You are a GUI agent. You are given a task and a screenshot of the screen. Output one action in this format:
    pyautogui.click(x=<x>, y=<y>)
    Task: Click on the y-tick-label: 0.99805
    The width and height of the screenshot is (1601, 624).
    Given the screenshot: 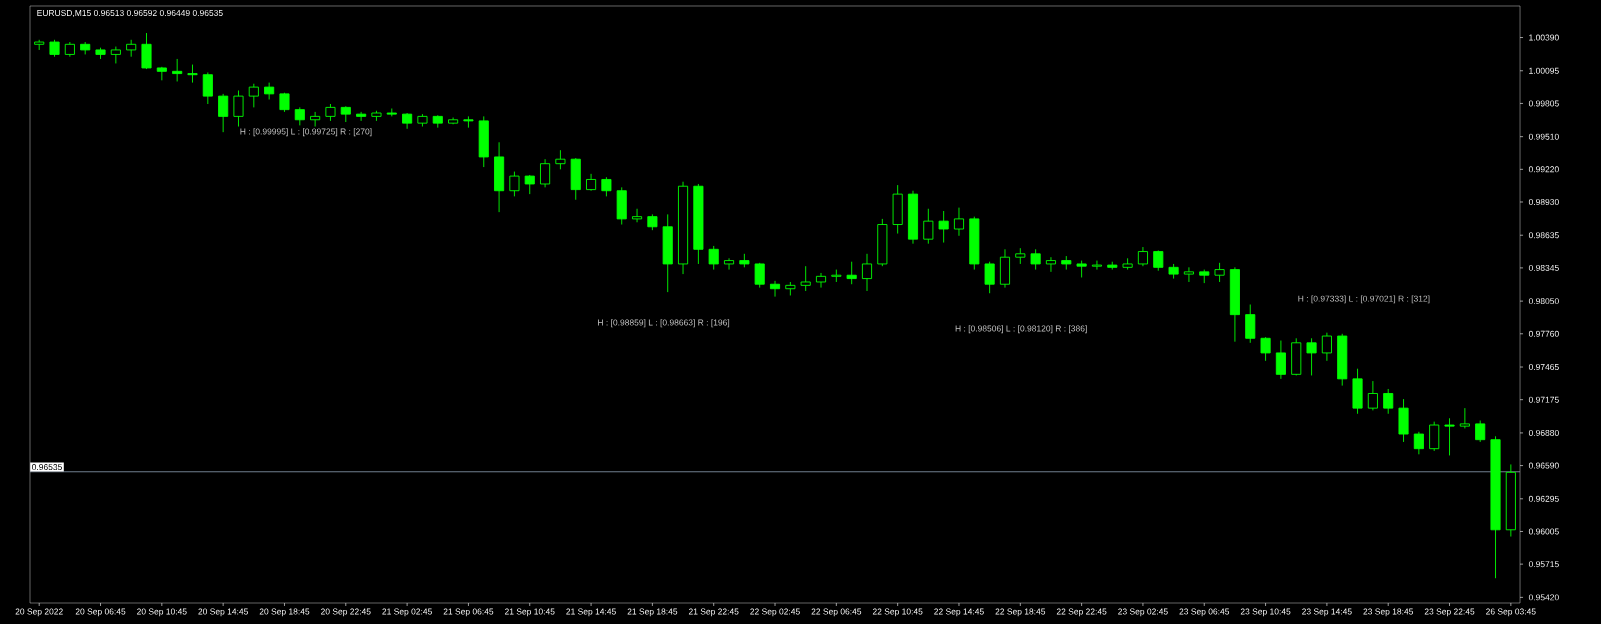 What is the action you would take?
    pyautogui.click(x=1543, y=103)
    